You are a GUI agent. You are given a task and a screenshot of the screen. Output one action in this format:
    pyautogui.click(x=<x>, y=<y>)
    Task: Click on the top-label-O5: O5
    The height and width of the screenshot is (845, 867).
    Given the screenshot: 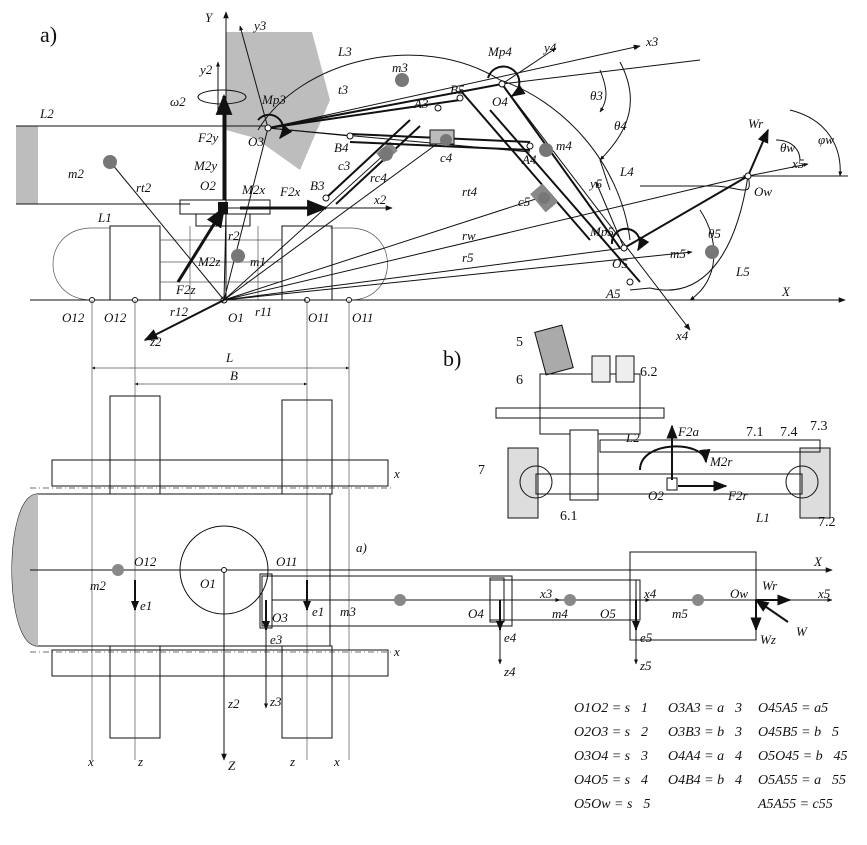 What is the action you would take?
    pyautogui.click(x=608, y=613)
    